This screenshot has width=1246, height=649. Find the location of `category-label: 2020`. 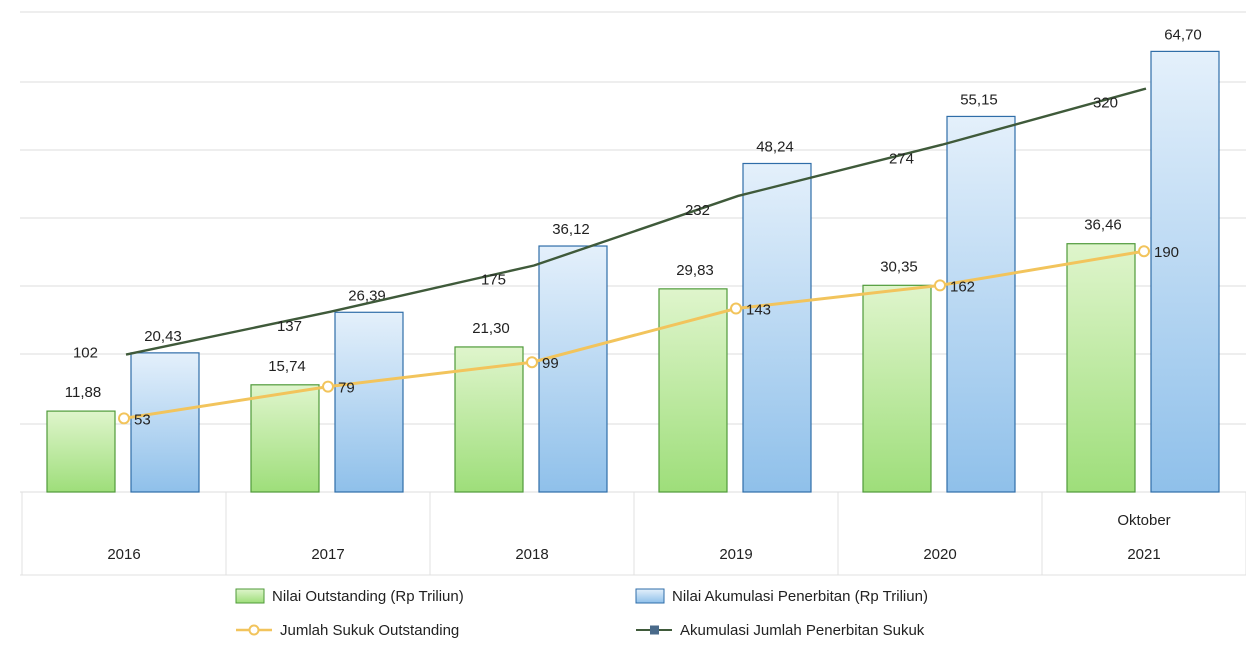

category-label: 2020 is located at coordinates (939, 554).